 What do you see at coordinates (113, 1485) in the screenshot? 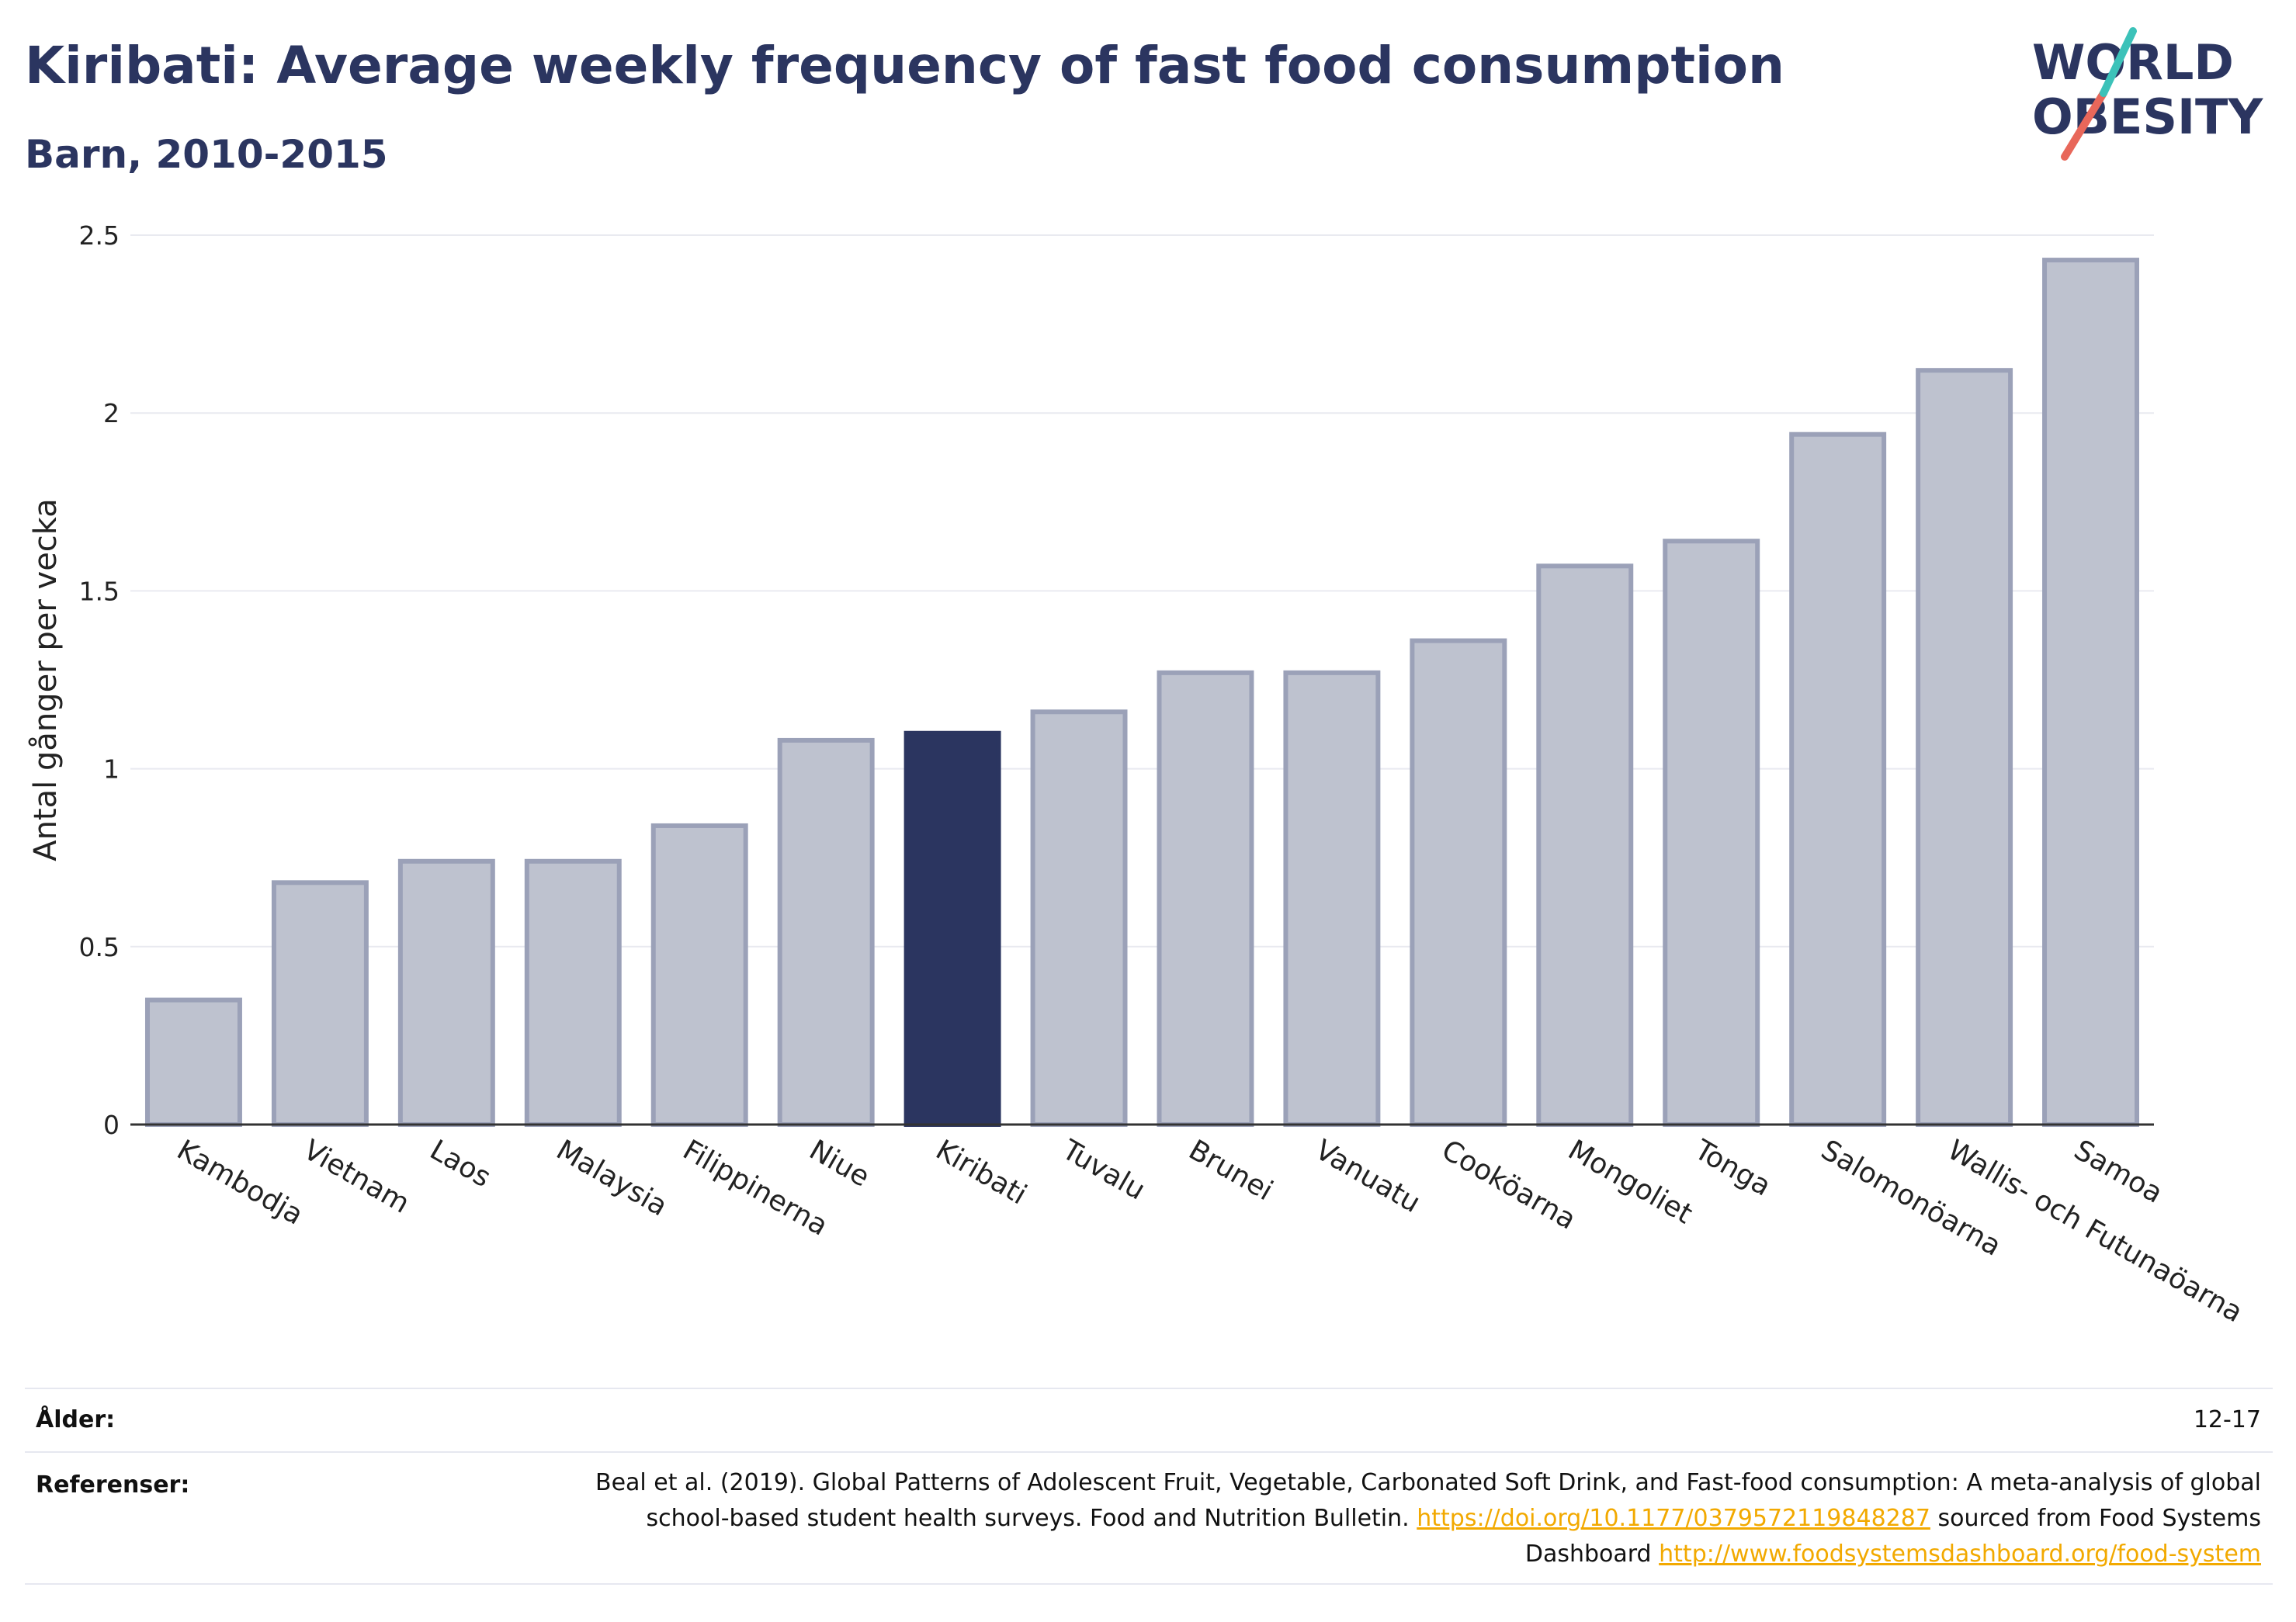
I see `references-label: Referenser:` at bounding box center [113, 1485].